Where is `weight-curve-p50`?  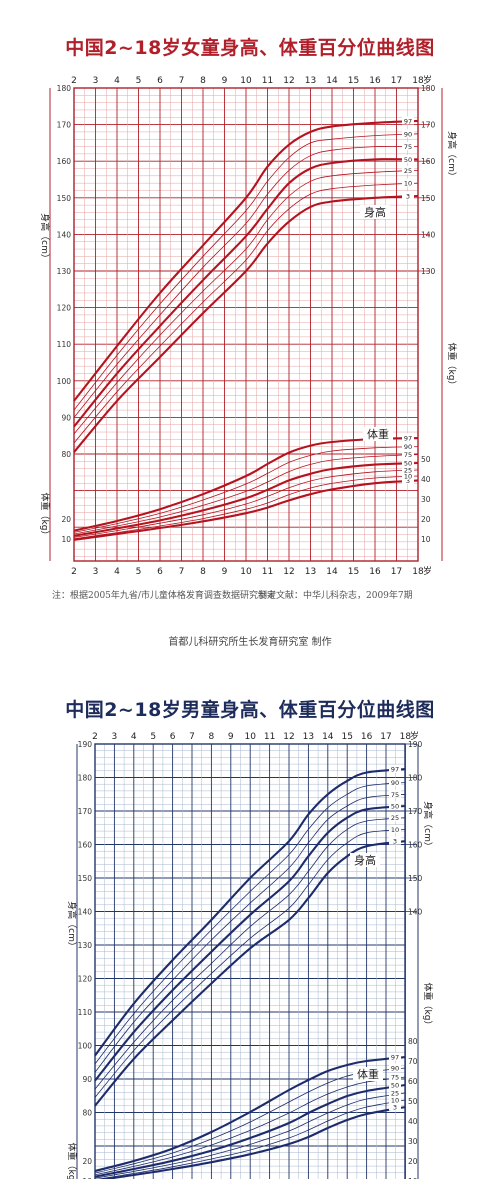
weight-curve-p50 is located at coordinates (250, 1130).